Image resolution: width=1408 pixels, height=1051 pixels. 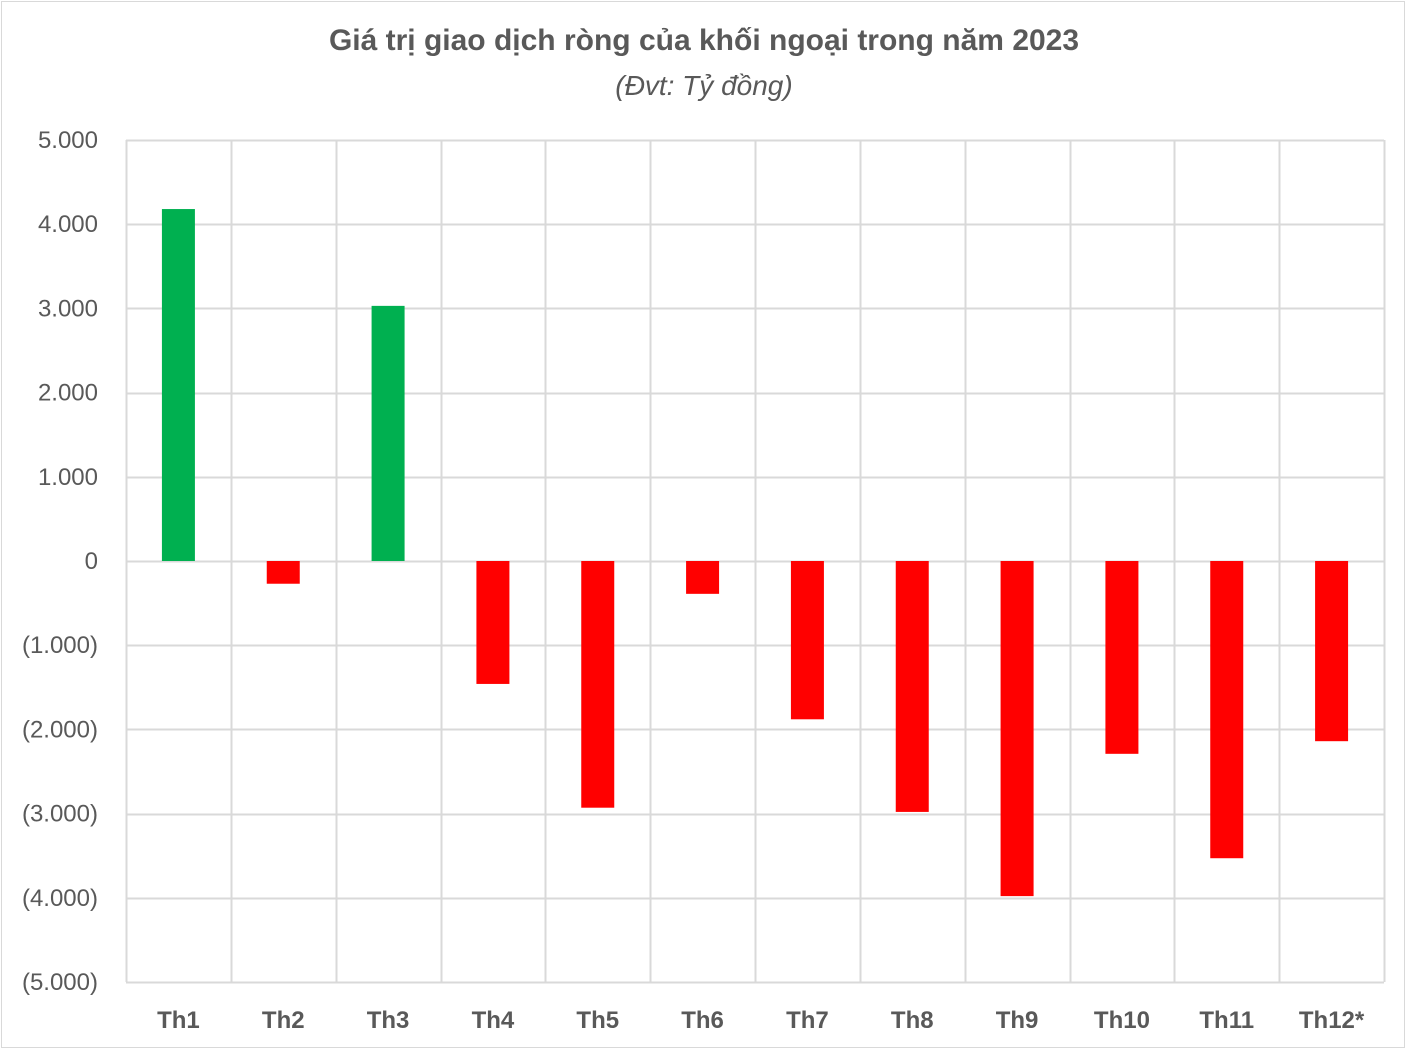 What do you see at coordinates (68, 224) in the screenshot?
I see `y-tick-label: 4.000` at bounding box center [68, 224].